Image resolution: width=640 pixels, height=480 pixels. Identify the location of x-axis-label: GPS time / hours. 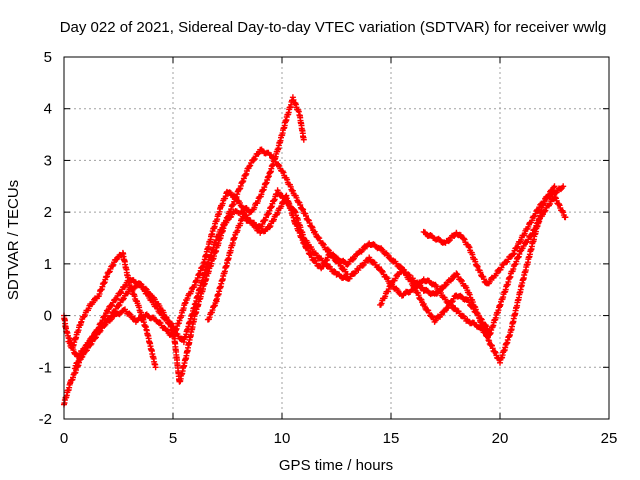
(336, 465).